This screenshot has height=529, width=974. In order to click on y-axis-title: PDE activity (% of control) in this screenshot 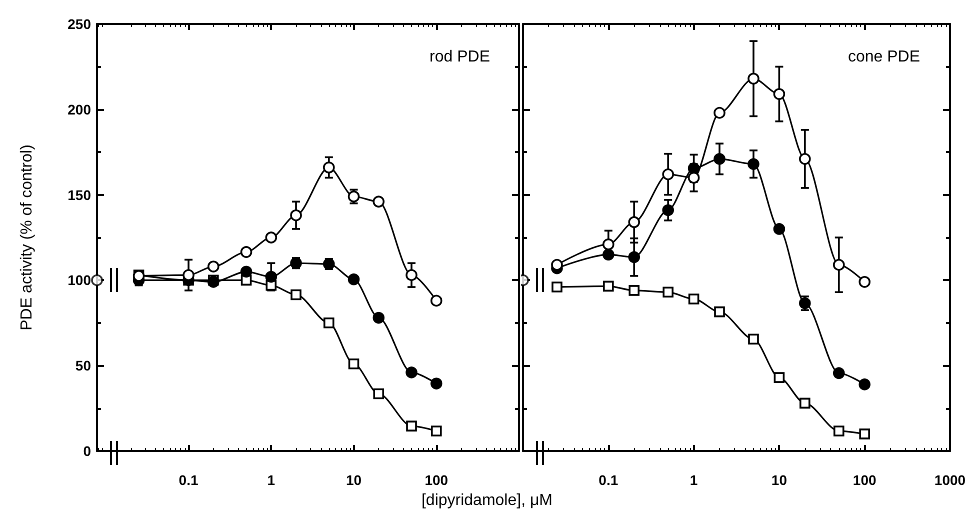, I will do `click(27, 237)`.